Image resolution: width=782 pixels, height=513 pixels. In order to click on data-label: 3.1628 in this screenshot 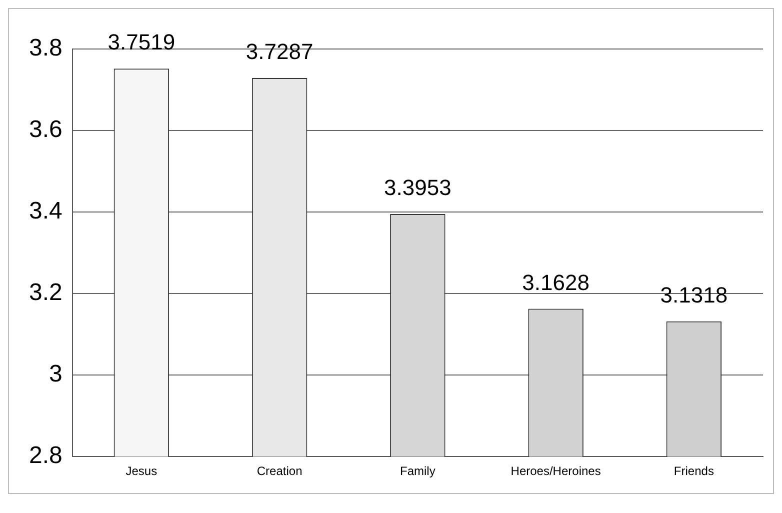, I will do `click(556, 282)`.